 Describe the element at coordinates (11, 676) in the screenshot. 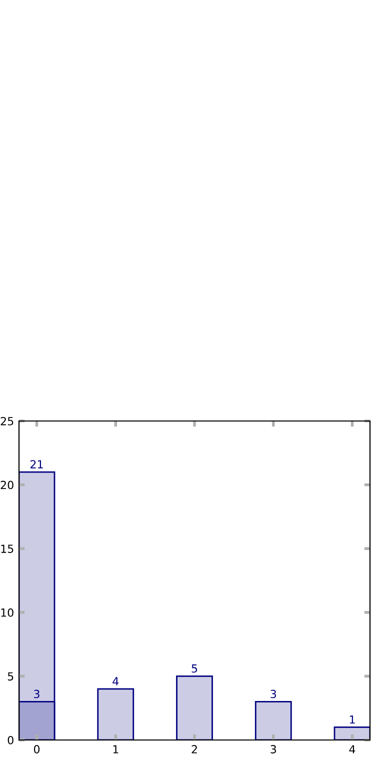

I see `y-tick-label: 5` at that location.